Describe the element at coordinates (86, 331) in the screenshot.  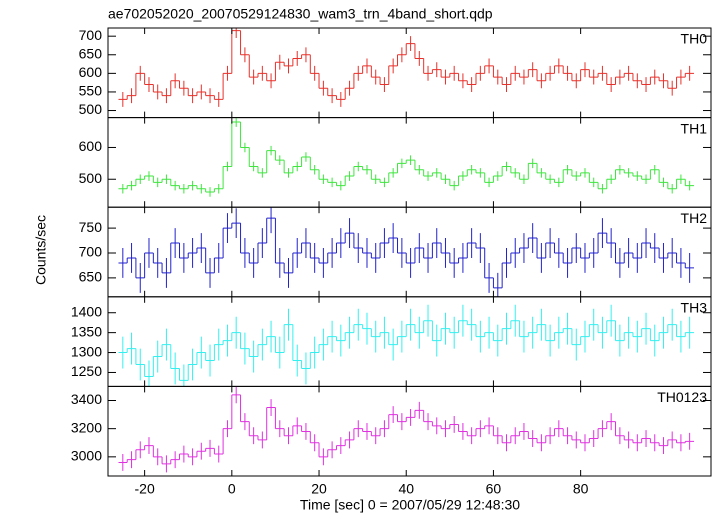
I see `y-tick-label: 1350` at that location.